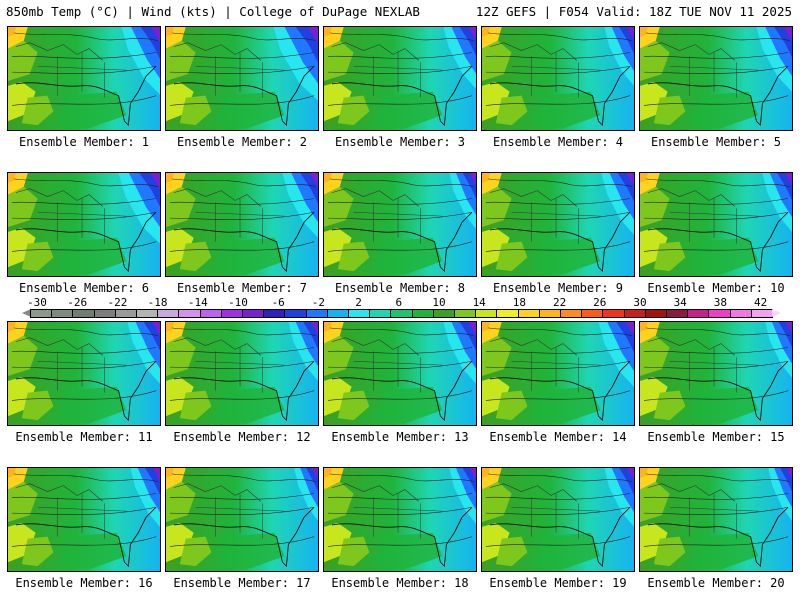 The image size is (800, 600). I want to click on ensemble-member-label: Ensemble Member: 11, so click(84, 437).